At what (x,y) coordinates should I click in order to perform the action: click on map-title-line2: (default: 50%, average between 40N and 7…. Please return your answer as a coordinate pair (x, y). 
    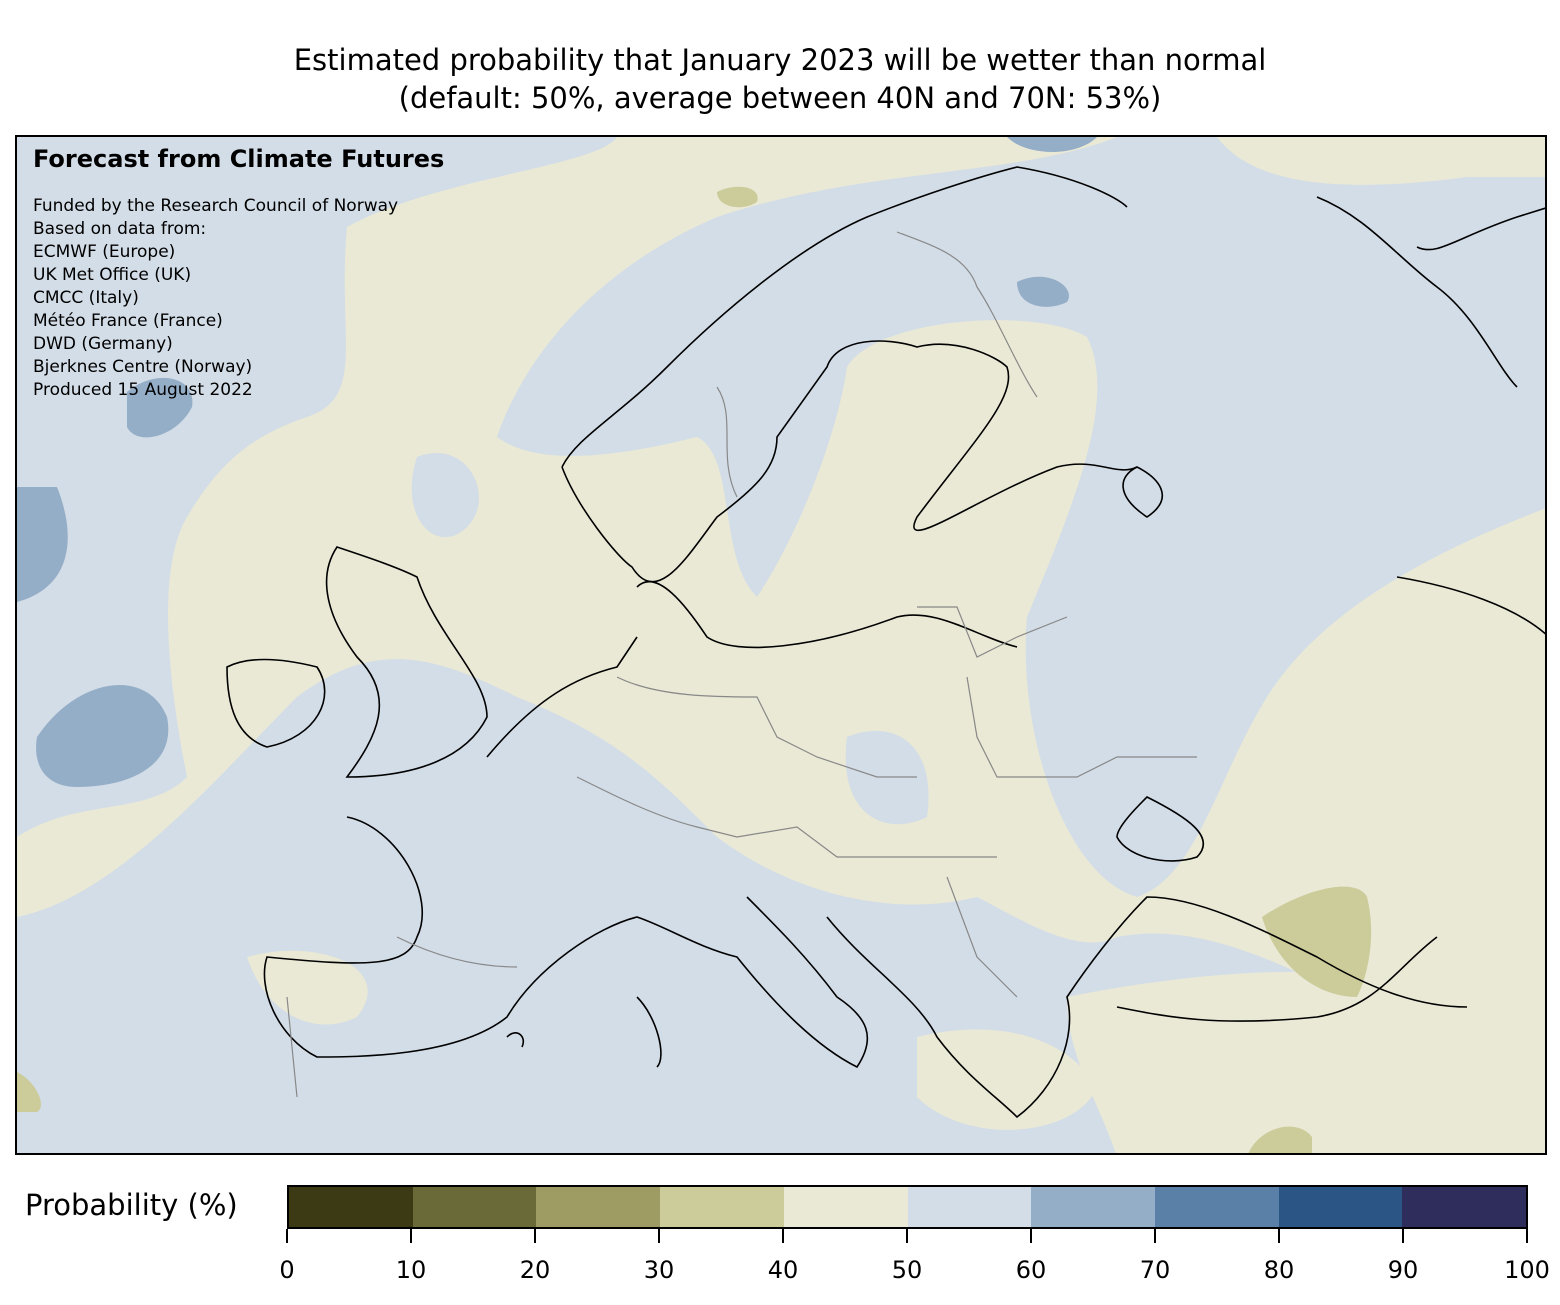
    Looking at the image, I should click on (780, 98).